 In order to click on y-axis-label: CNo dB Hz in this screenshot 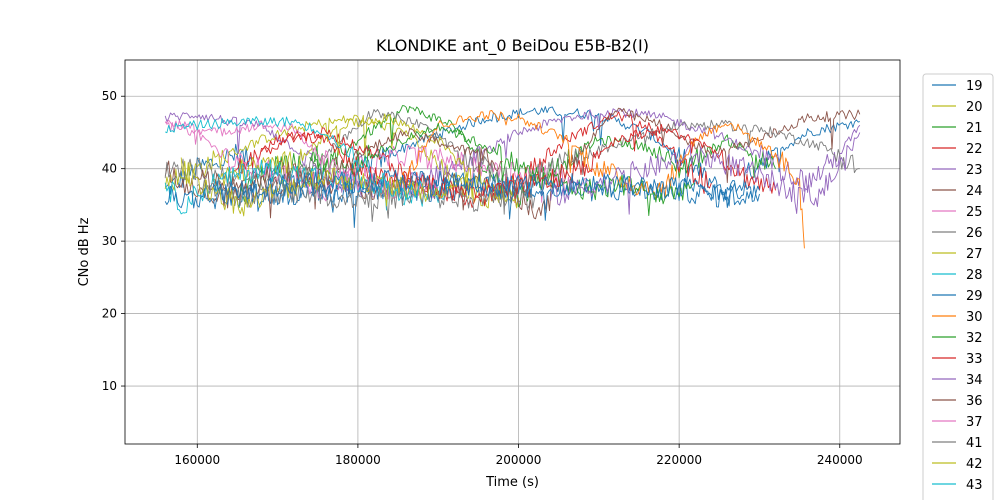, I will do `click(84, 251)`.